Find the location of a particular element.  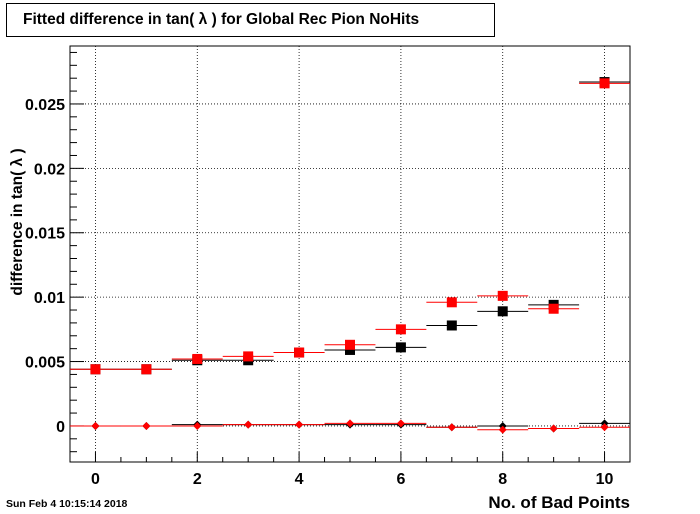

x-tick-label: 2 is located at coordinates (197, 479).